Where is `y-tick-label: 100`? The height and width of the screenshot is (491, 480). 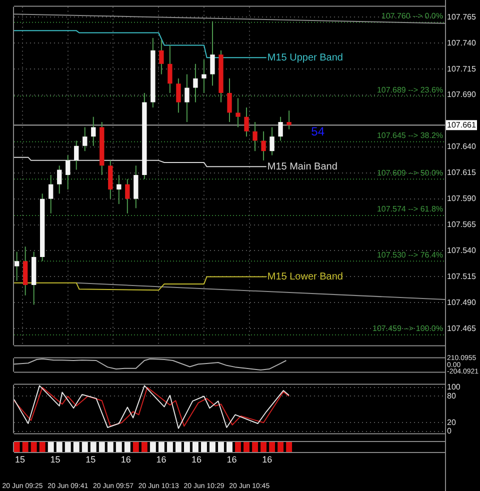 y-tick-label: 100 is located at coordinates (454, 387).